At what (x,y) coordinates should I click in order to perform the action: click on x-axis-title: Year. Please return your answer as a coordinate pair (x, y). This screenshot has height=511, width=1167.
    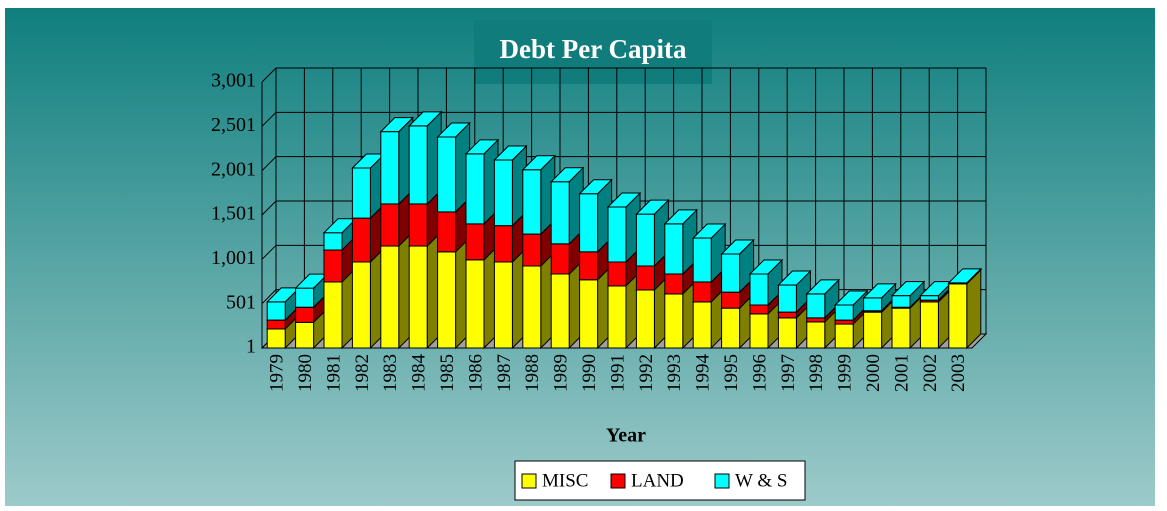
    Looking at the image, I should click on (626, 436).